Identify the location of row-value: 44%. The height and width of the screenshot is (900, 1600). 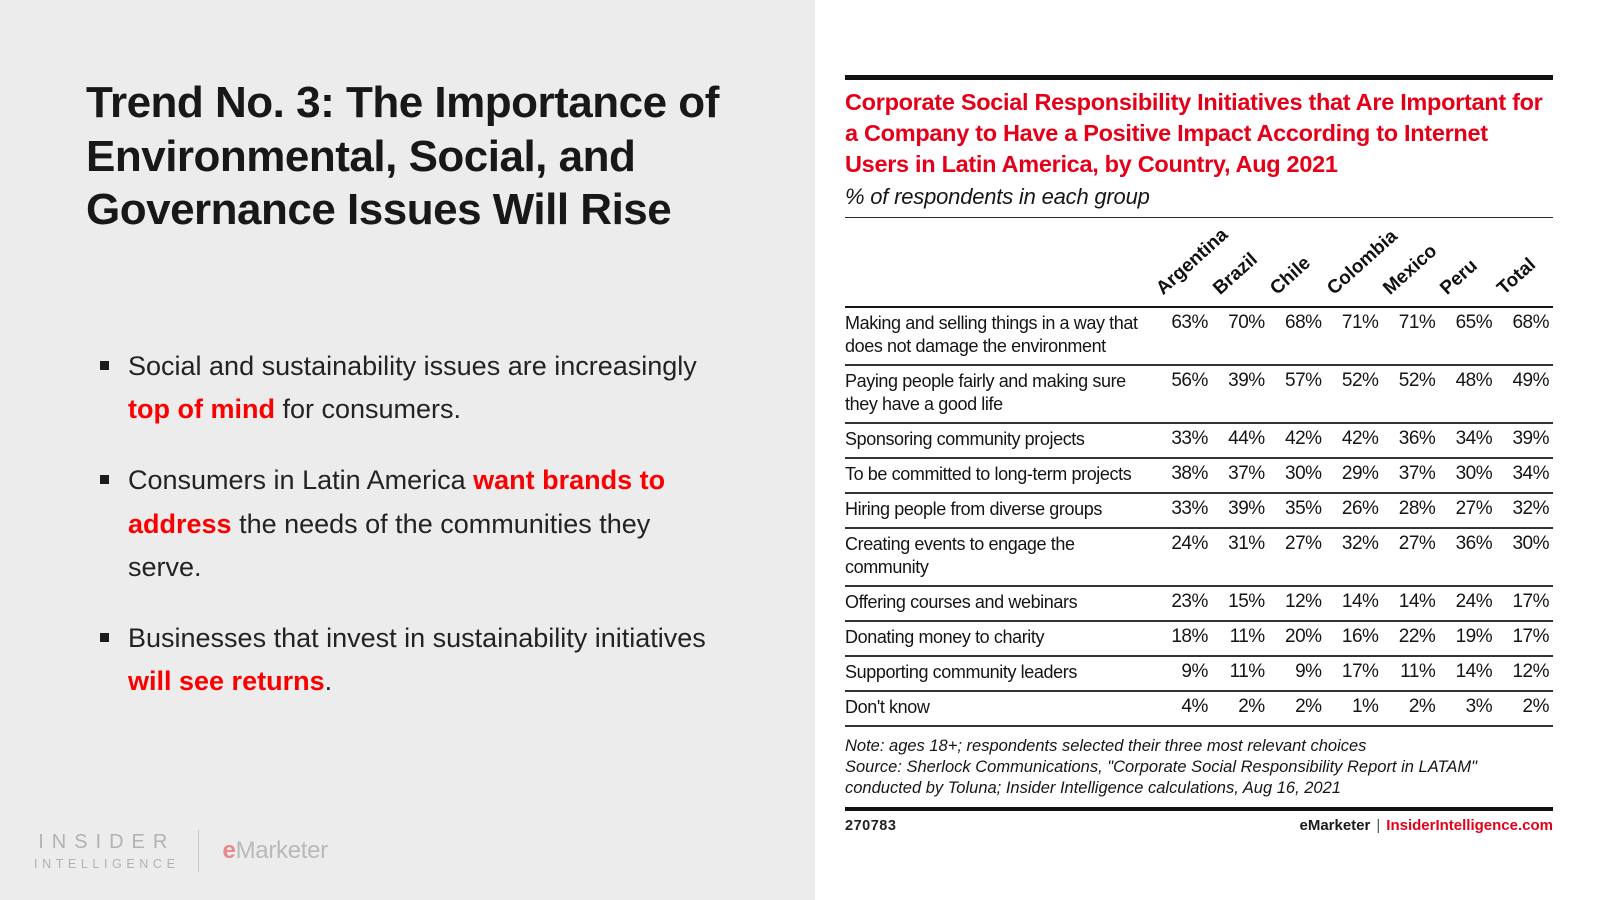
(1246, 439).